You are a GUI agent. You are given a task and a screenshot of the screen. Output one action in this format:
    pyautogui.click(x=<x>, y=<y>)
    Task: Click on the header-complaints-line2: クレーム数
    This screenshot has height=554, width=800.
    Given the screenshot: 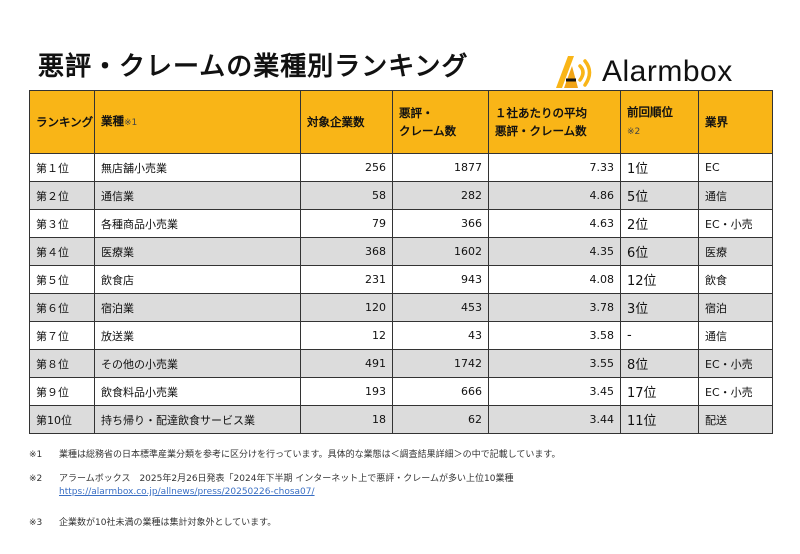 What is the action you would take?
    pyautogui.click(x=428, y=131)
    